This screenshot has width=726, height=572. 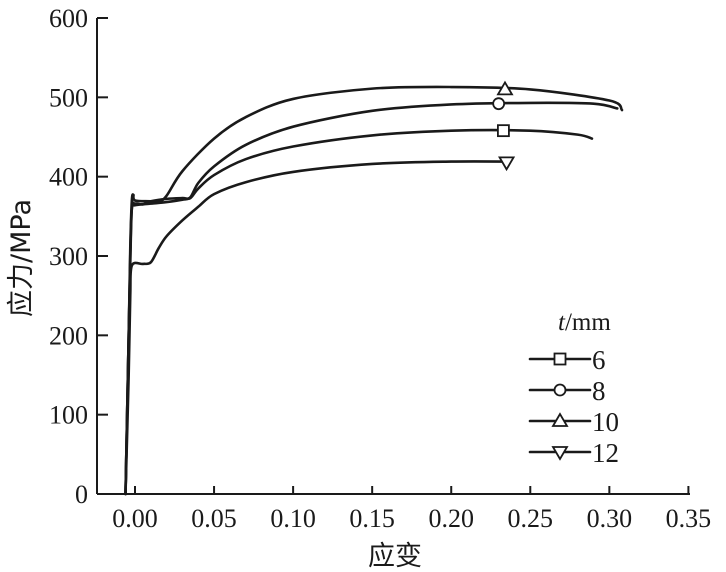 I want to click on x-tick-label: 0.15, so click(x=372, y=518).